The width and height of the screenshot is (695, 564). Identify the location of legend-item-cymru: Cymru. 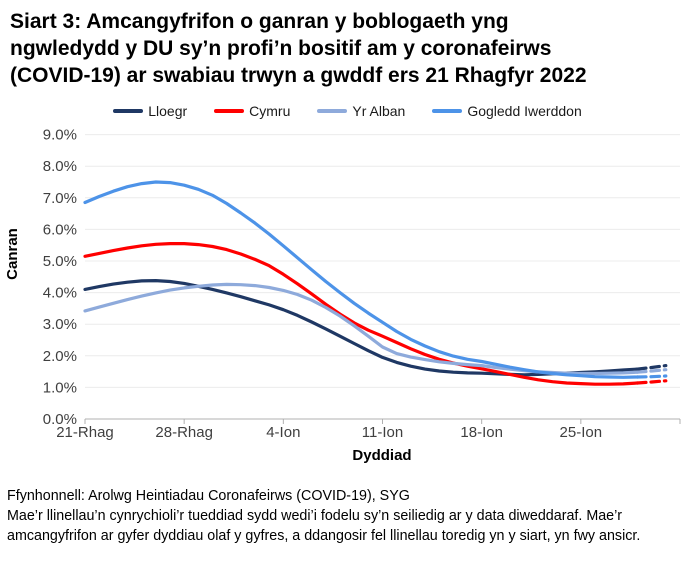
(252, 111).